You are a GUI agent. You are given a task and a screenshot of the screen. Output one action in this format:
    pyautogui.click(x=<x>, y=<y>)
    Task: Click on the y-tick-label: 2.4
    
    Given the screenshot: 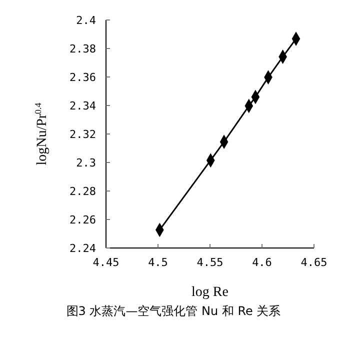 What is the action you would take?
    pyautogui.click(x=86, y=20)
    